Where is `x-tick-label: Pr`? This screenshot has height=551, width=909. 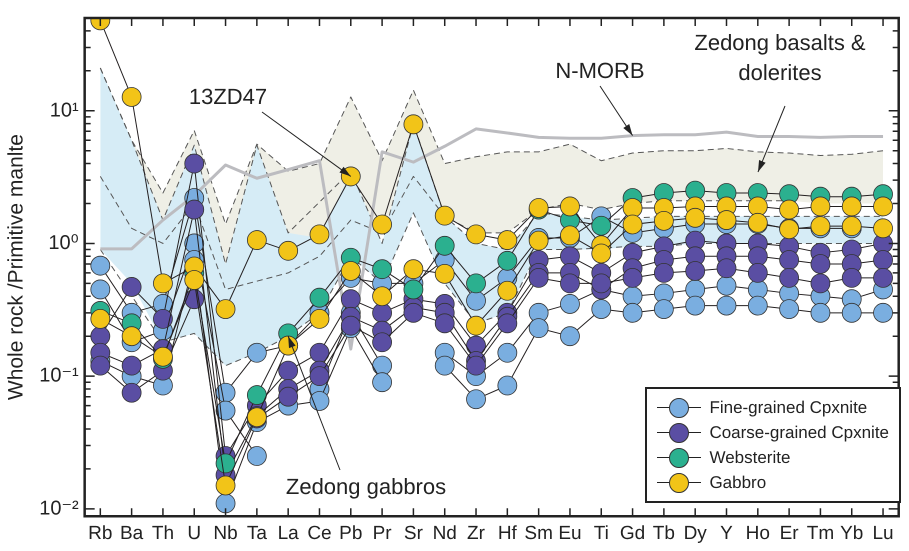 x-tick-label: Pr is located at coordinates (382, 533).